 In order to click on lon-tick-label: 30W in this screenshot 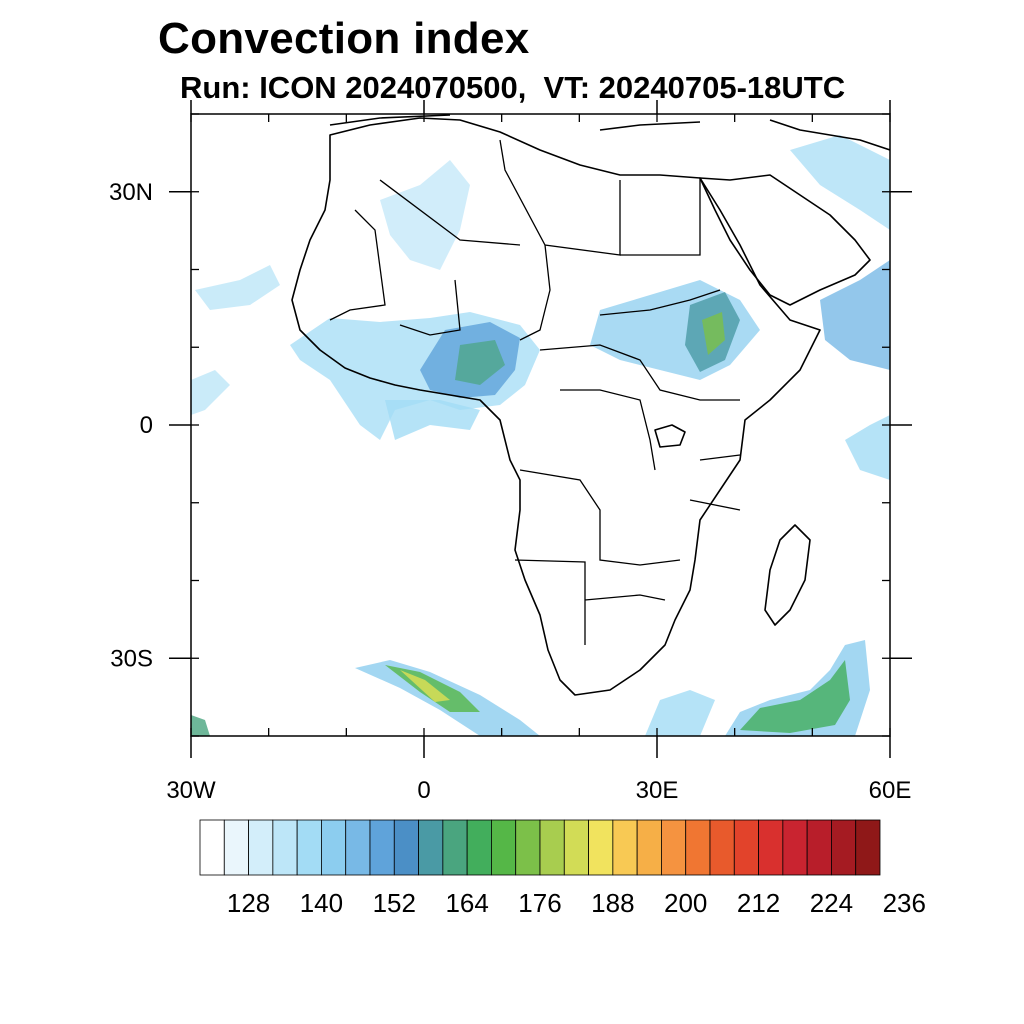, I will do `click(191, 790)`.